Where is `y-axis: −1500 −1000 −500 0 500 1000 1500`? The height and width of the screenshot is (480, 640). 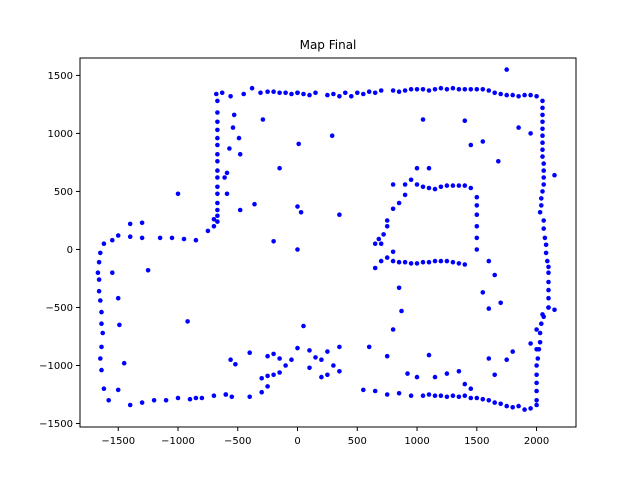 y-axis: −1500 −1000 −500 0 500 1000 1500 is located at coordinates (59, 250).